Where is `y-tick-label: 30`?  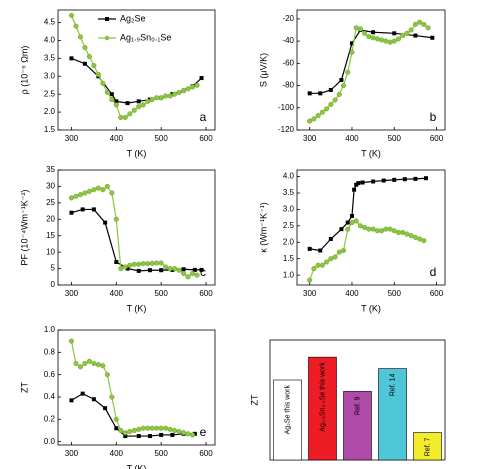
y-tick-label: 30 is located at coordinates (50, 186).